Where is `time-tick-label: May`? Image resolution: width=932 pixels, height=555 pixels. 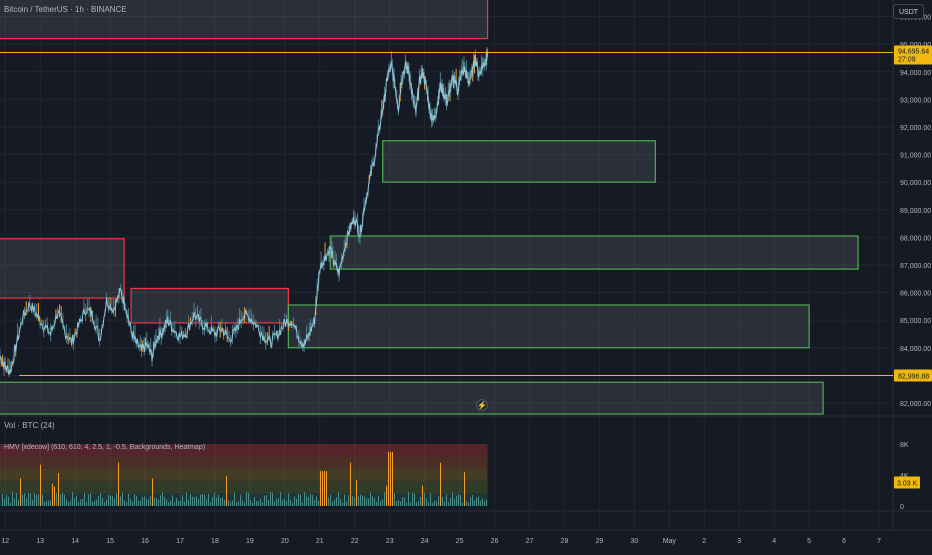 time-tick-label: May is located at coordinates (670, 541).